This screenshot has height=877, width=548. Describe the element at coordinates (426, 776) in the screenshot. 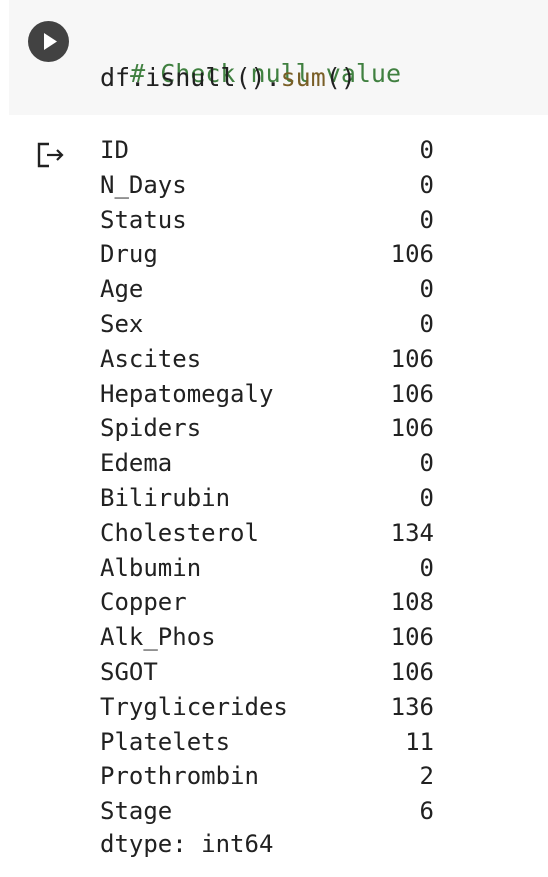

I see `output-row-count: 2` at that location.